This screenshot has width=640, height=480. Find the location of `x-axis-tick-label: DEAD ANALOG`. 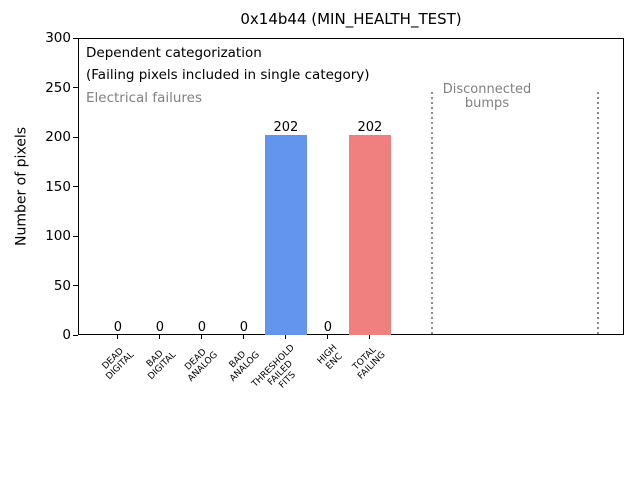

x-axis-tick-label: DEAD ANALOG is located at coordinates (202, 365).